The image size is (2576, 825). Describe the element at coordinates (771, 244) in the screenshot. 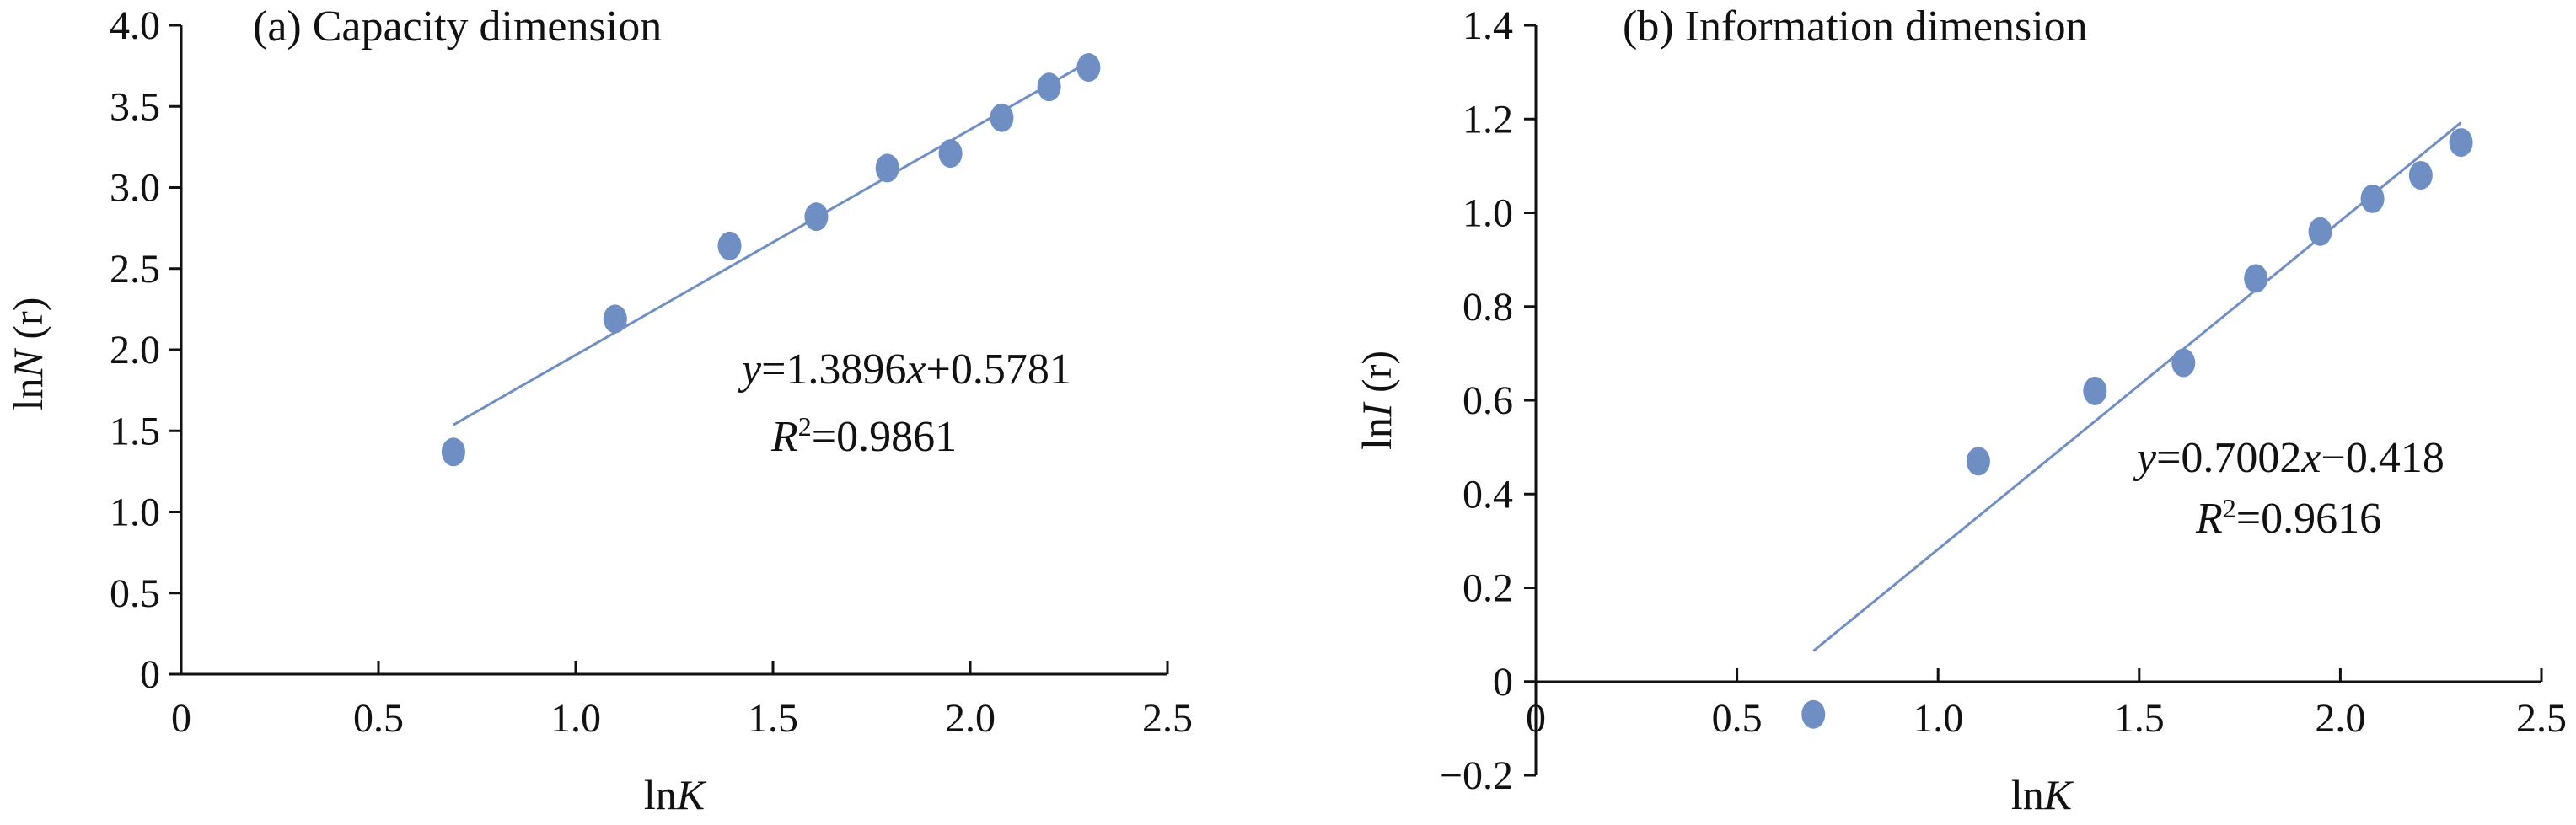

I see `fit-line` at that location.